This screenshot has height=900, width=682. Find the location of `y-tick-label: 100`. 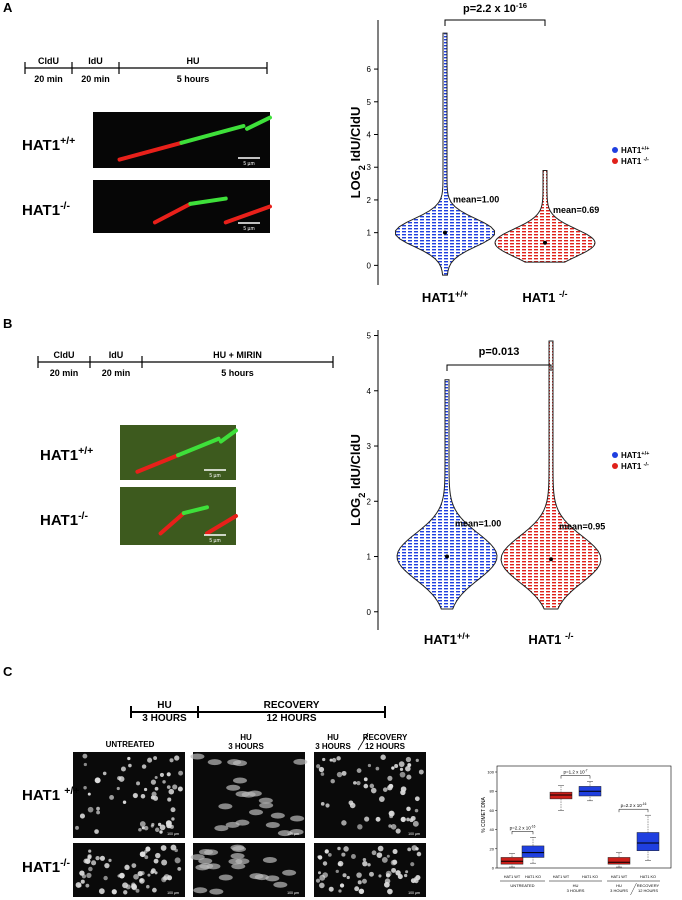

y-tick-label: 100 is located at coordinates (490, 772).